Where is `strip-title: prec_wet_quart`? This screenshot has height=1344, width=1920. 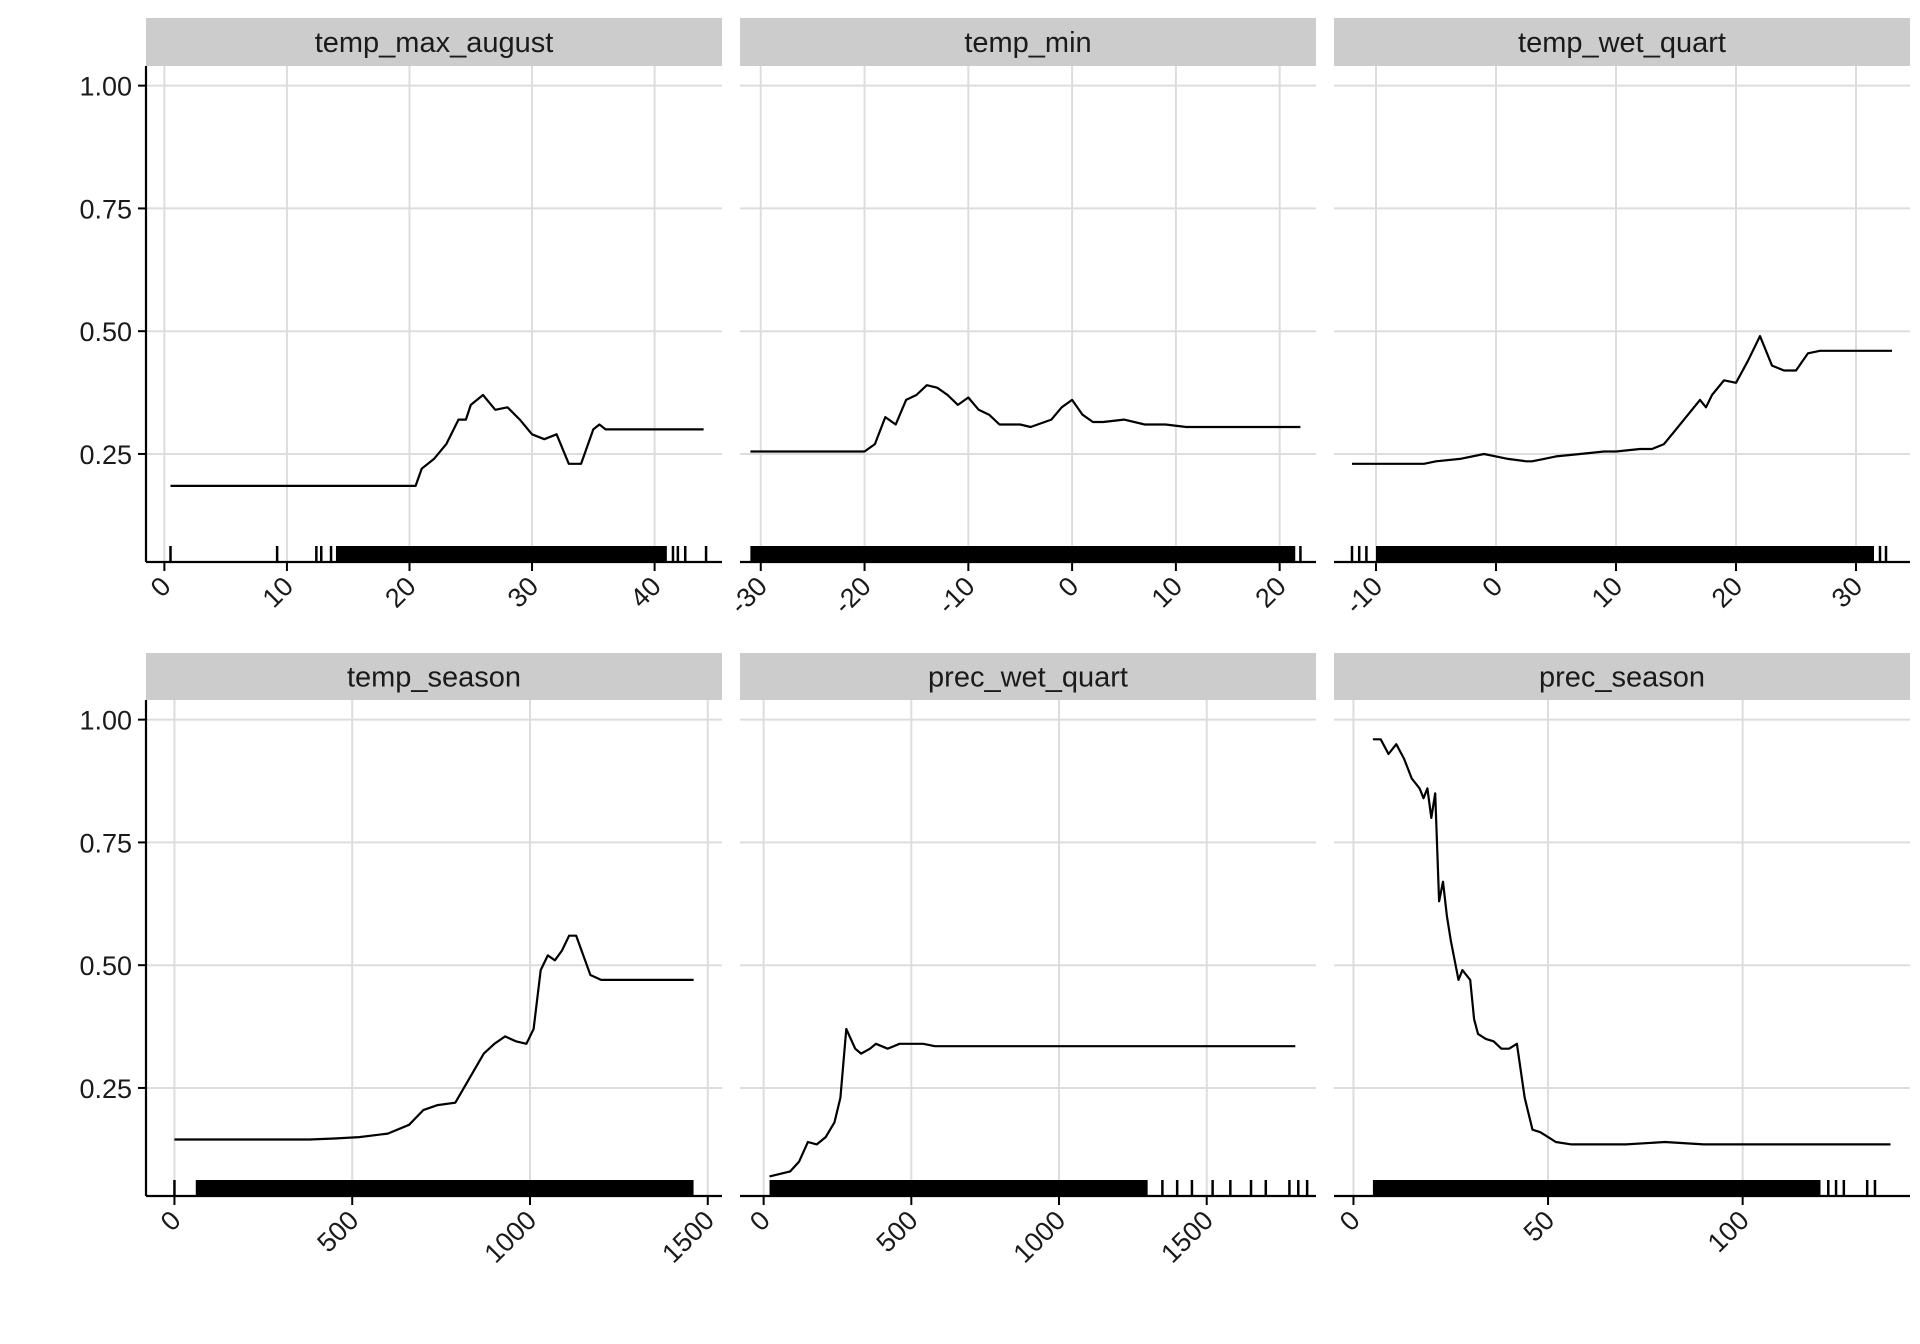 strip-title: prec_wet_quart is located at coordinates (1028, 678).